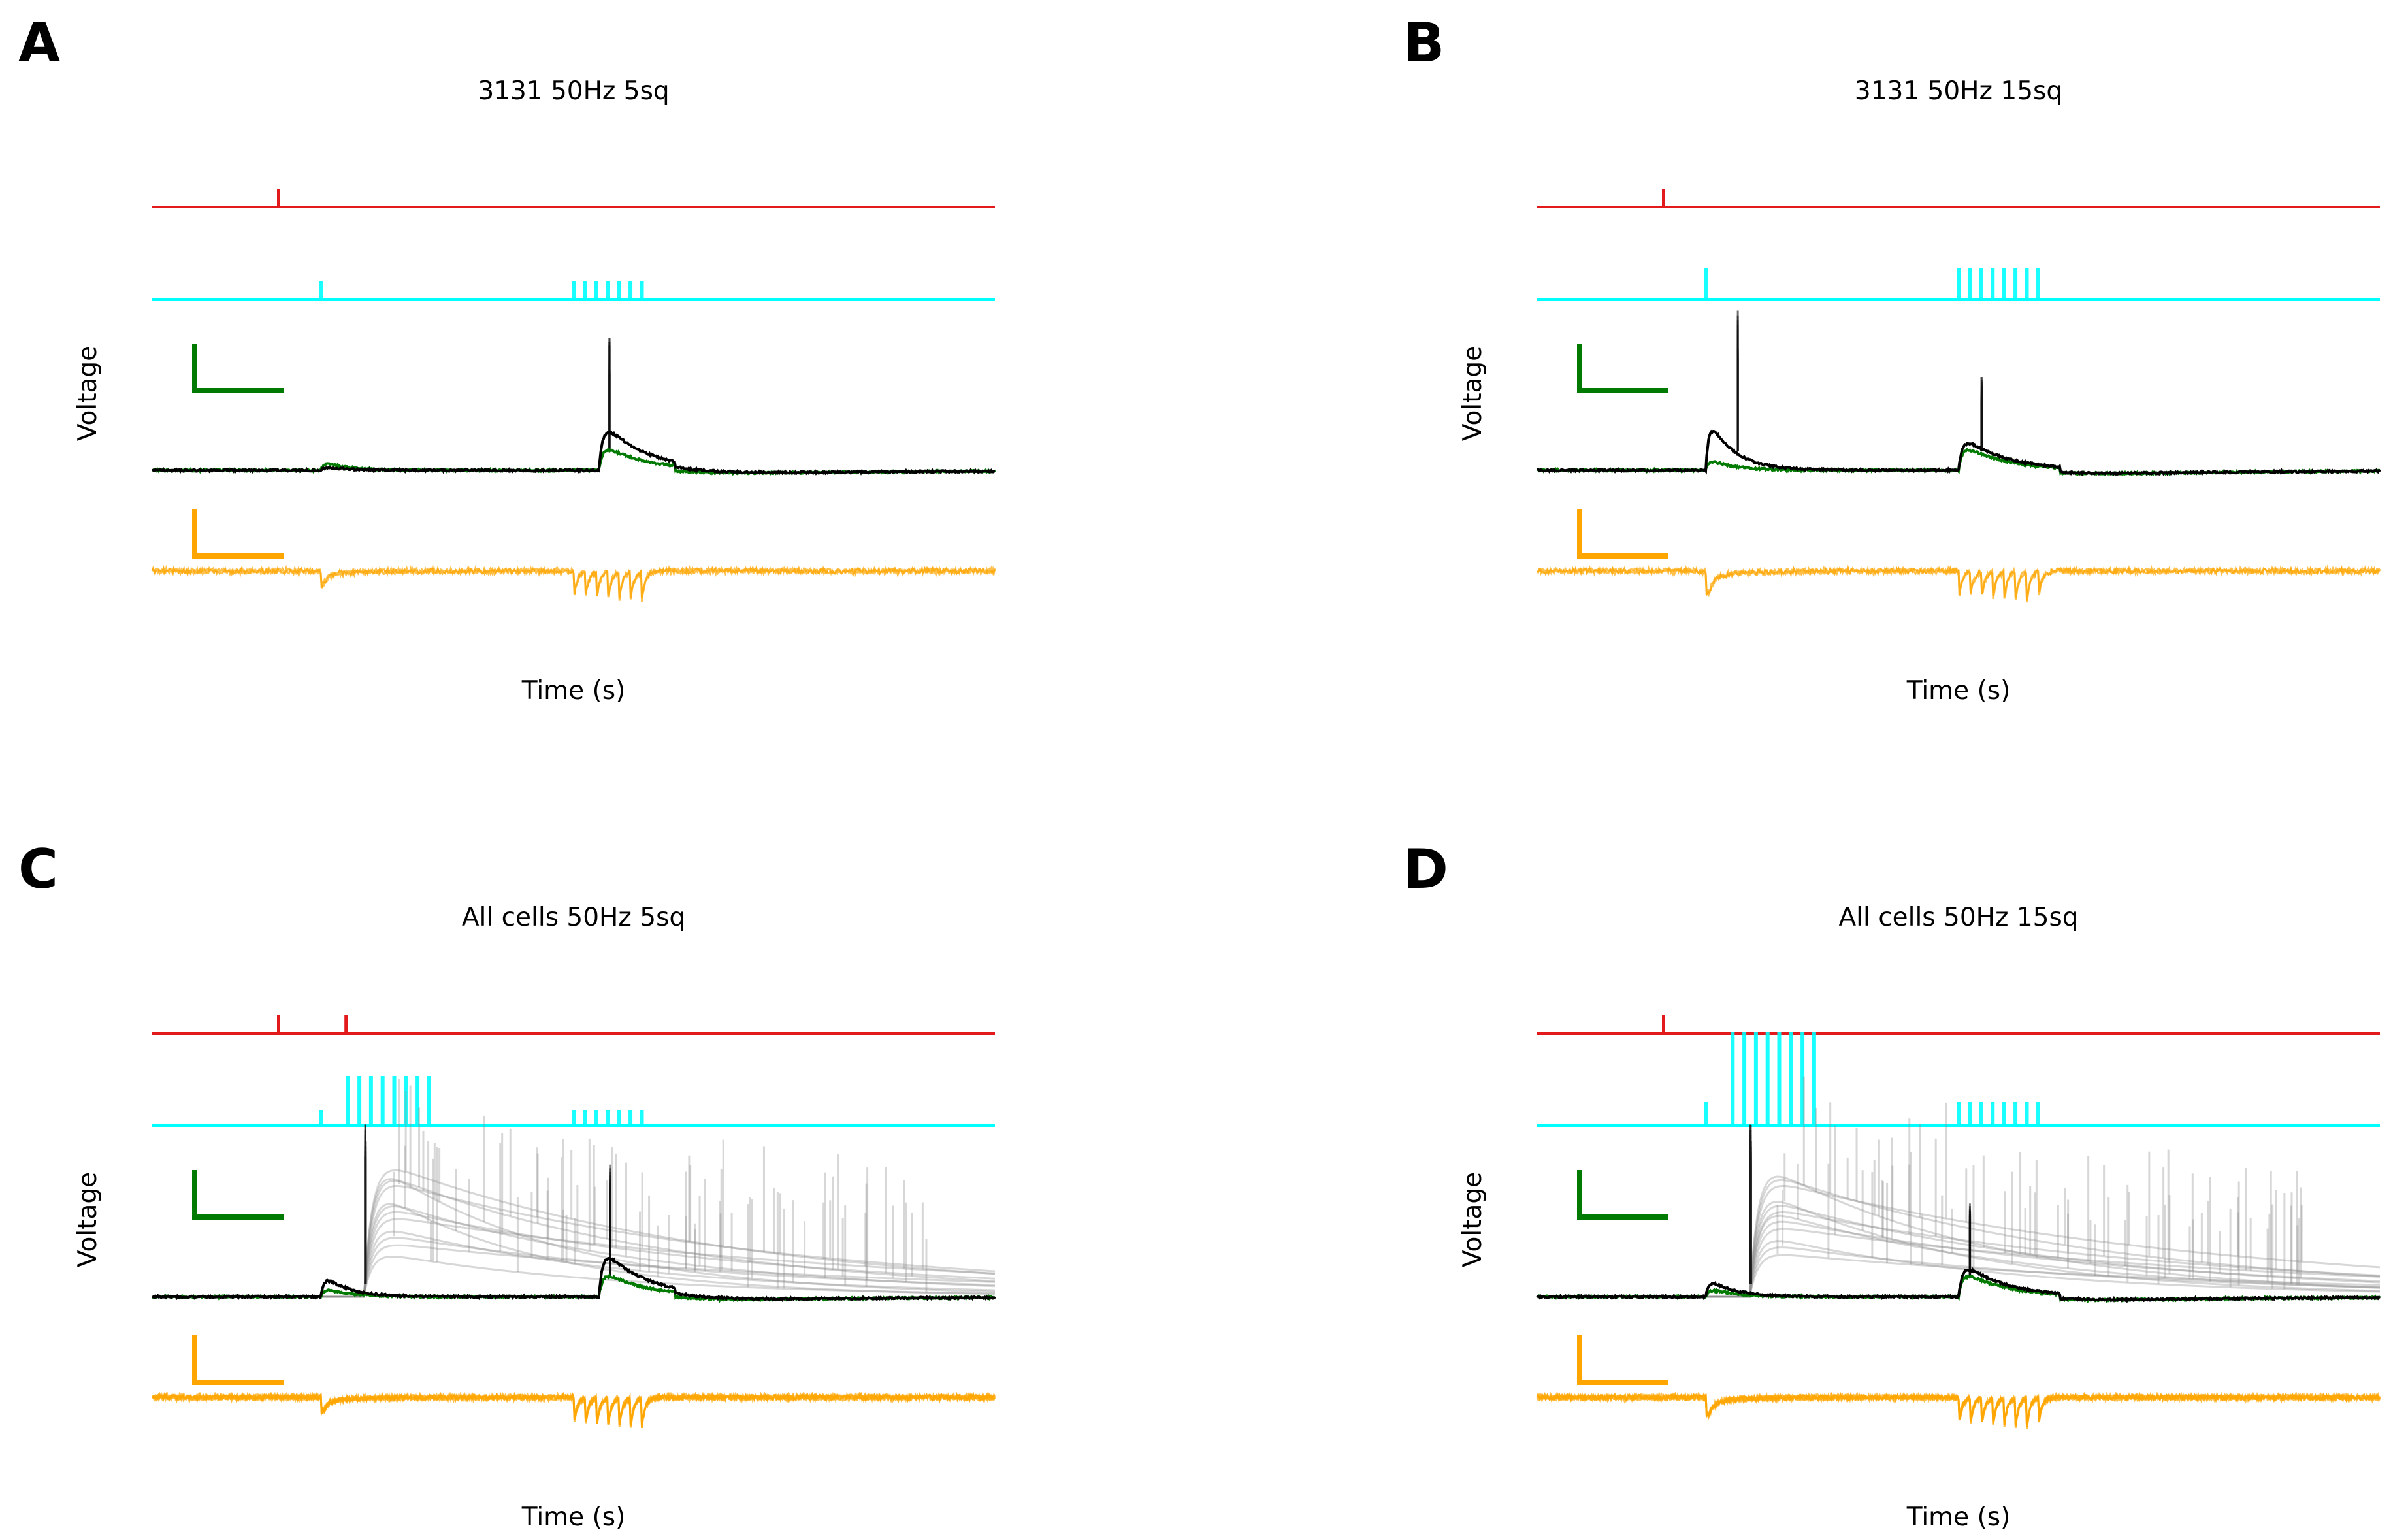 The width and height of the screenshot is (2408, 1530). Describe the element at coordinates (1958, 91) in the screenshot. I see `chart-title: 3131 50Hz 15sq` at that location.